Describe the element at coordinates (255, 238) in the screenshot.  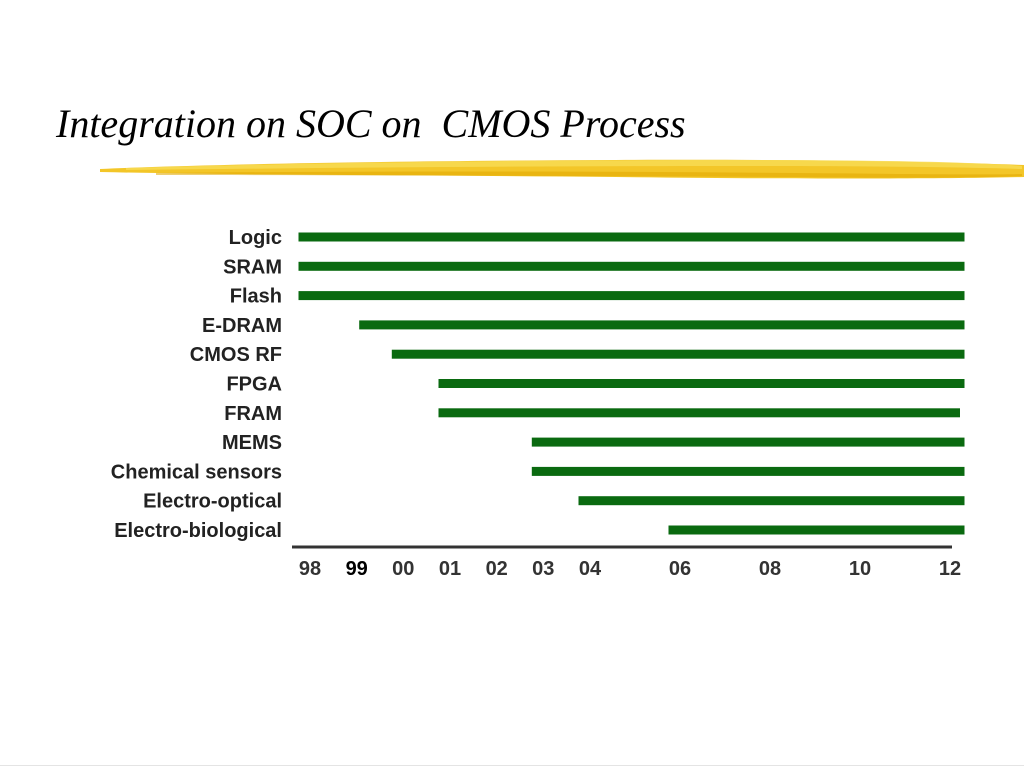
I see `row-label-logic: Logic` at that location.